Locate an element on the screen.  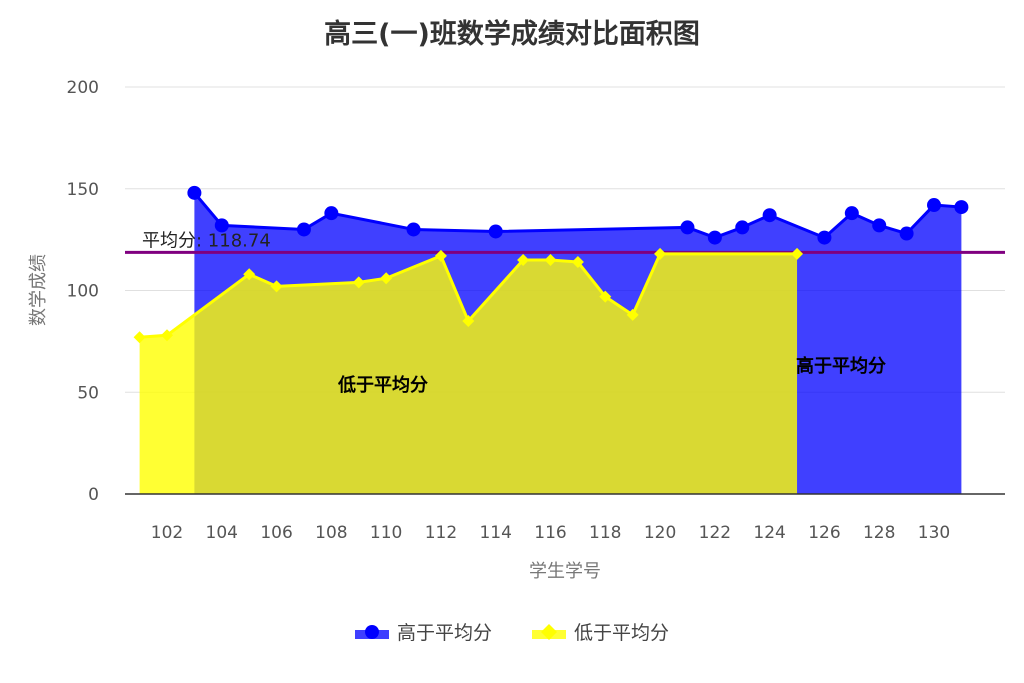
average-label: 平均分: 118.74 is located at coordinates (206, 240).